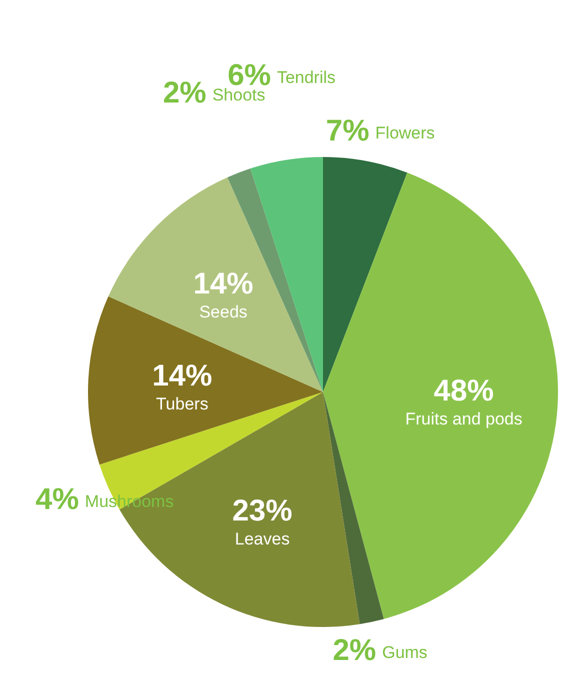 The height and width of the screenshot is (673, 572). Describe the element at coordinates (182, 404) in the screenshot. I see `slice-label: Tubers` at that location.